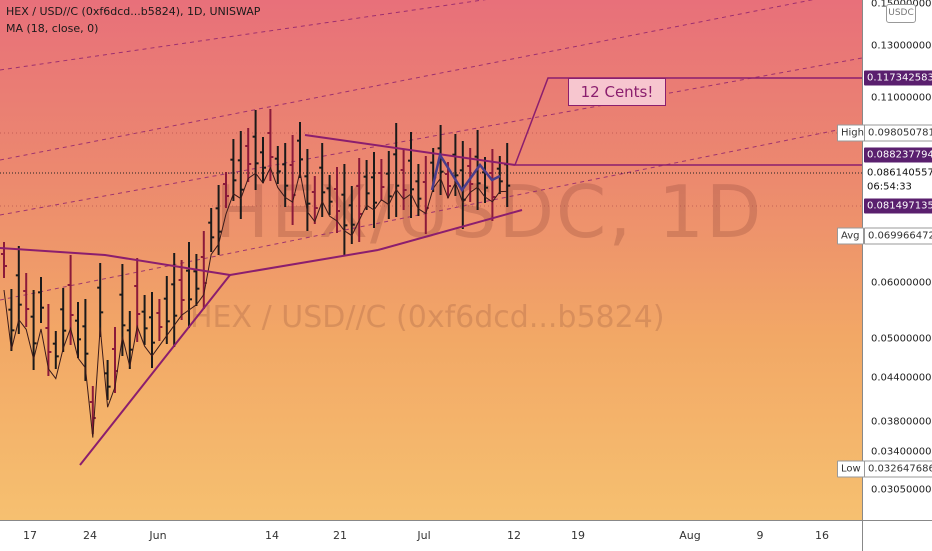  I want to click on time-tick-label: 9, so click(760, 535).